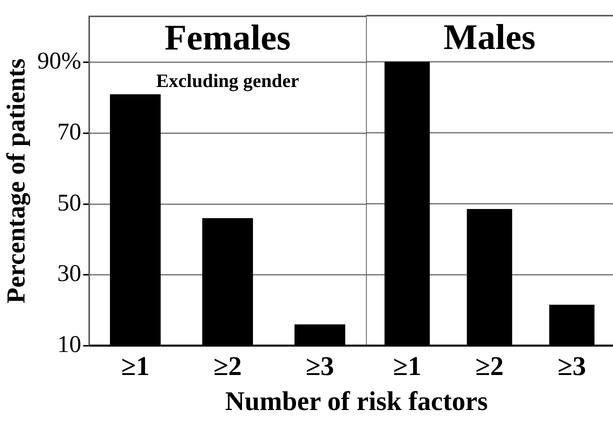  What do you see at coordinates (228, 81) in the screenshot?
I see `annotation: Excluding gender` at bounding box center [228, 81].